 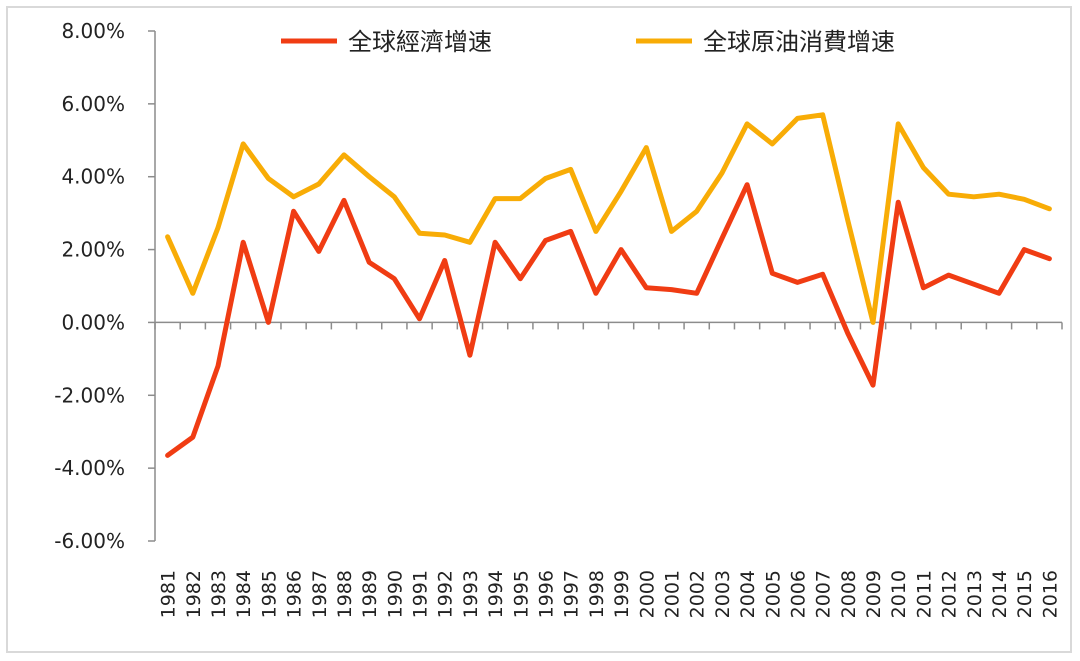 What do you see at coordinates (93, 31) in the screenshot?
I see `y-tick-label: 8.00%` at bounding box center [93, 31].